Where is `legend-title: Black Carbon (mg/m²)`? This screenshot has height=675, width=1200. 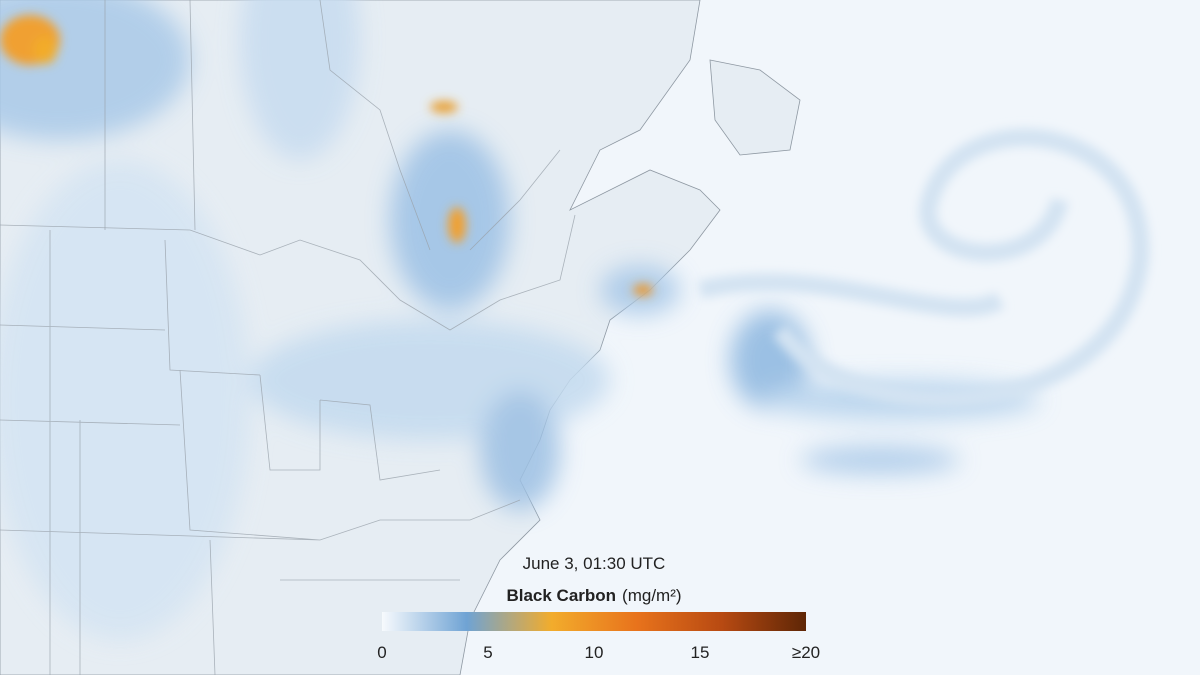
legend-title: Black Carbon (mg/m²) is located at coordinates (593, 595).